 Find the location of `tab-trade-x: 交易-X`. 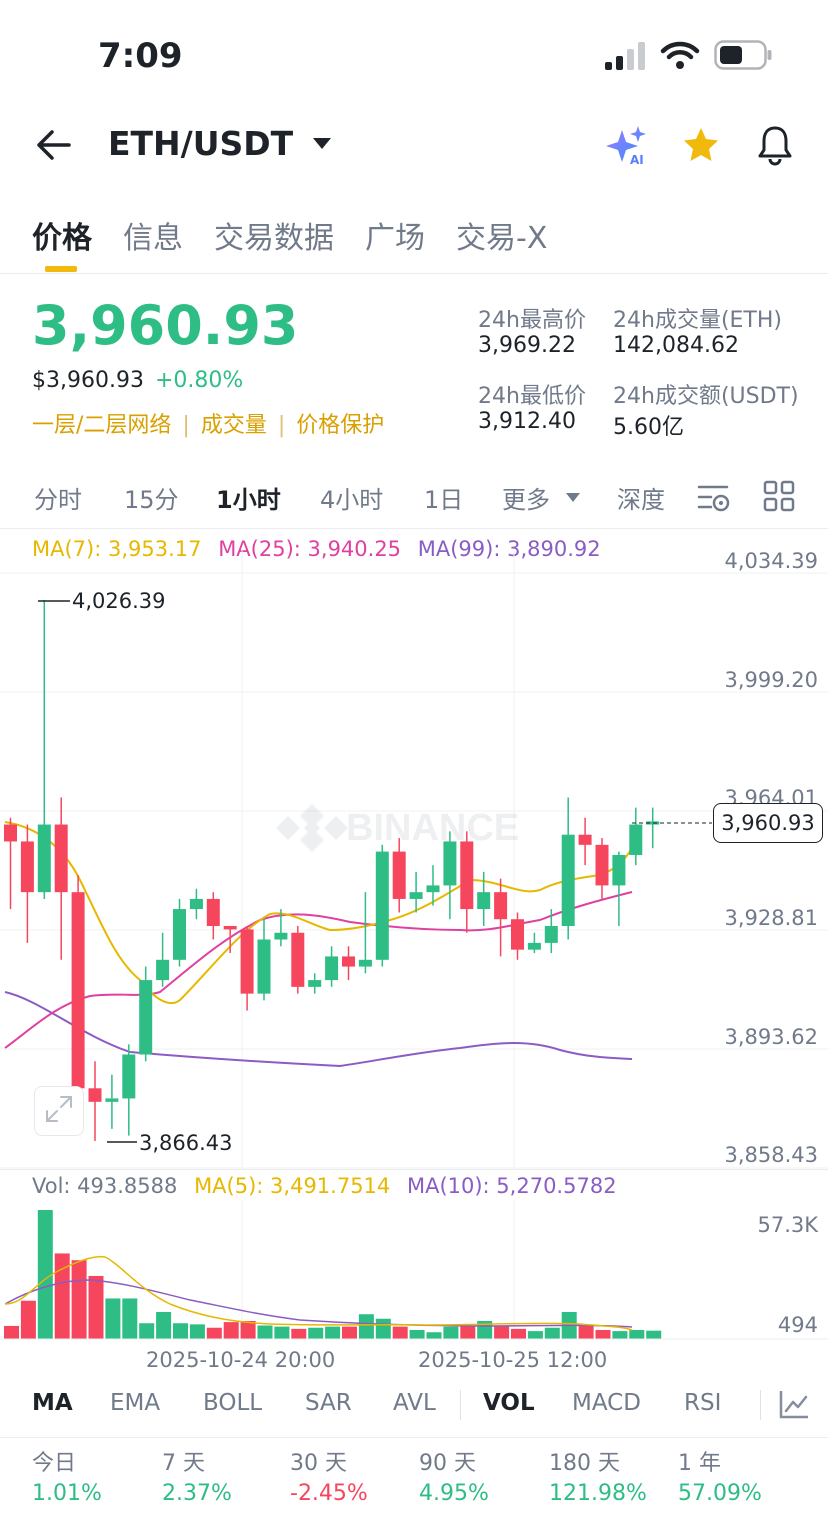

tab-trade-x: 交易-X is located at coordinates (502, 238).